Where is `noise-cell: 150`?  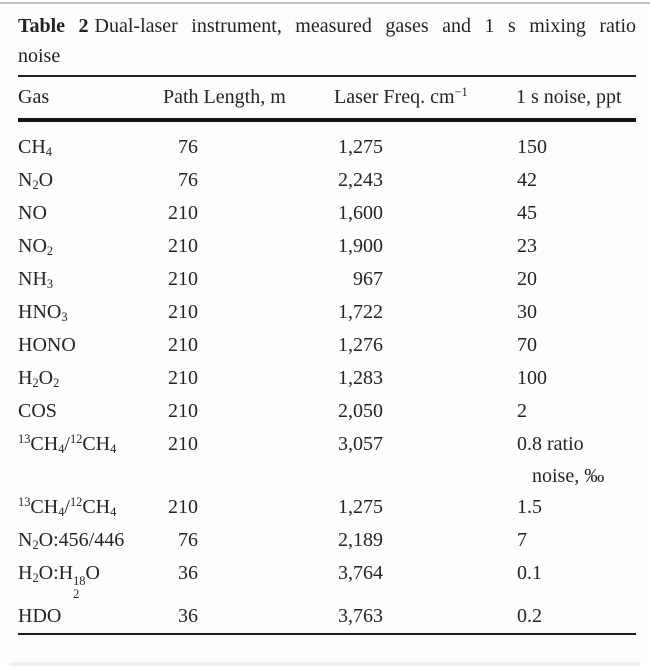 noise-cell: 150 is located at coordinates (562, 142).